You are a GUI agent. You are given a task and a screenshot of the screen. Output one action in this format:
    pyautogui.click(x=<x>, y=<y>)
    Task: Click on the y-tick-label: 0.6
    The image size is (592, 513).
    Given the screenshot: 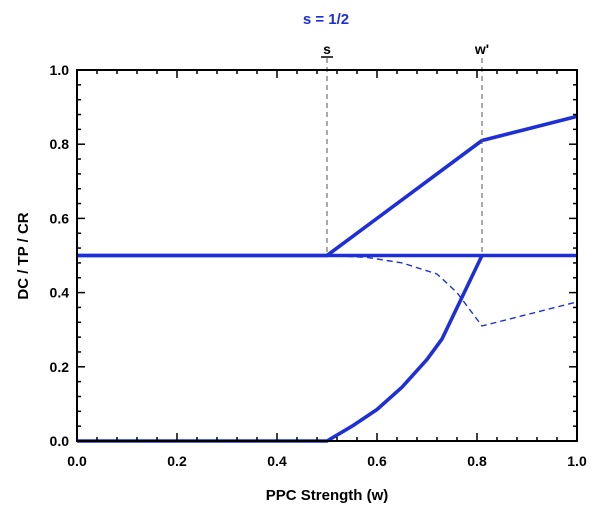 What is the action you would take?
    pyautogui.click(x=60, y=218)
    